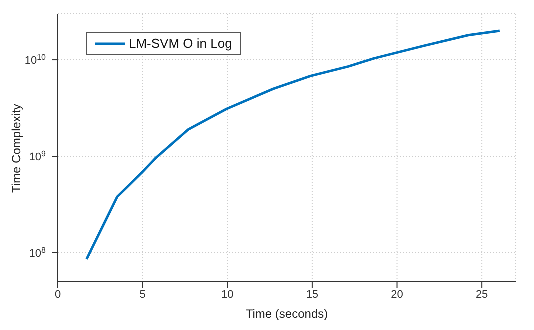 The height and width of the screenshot is (330, 534). What do you see at coordinates (228, 294) in the screenshot?
I see `x-tick-label: 10` at bounding box center [228, 294].